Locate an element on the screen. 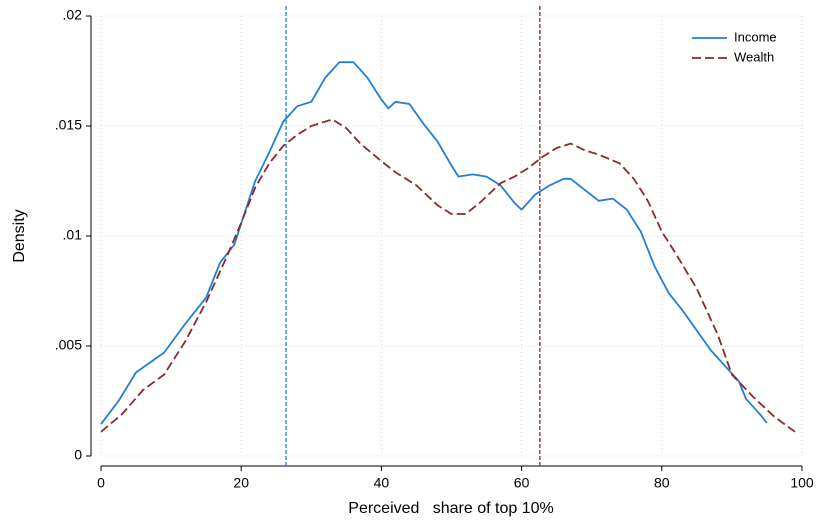 The width and height of the screenshot is (824, 525). x-tick-label: 20 is located at coordinates (241, 483).